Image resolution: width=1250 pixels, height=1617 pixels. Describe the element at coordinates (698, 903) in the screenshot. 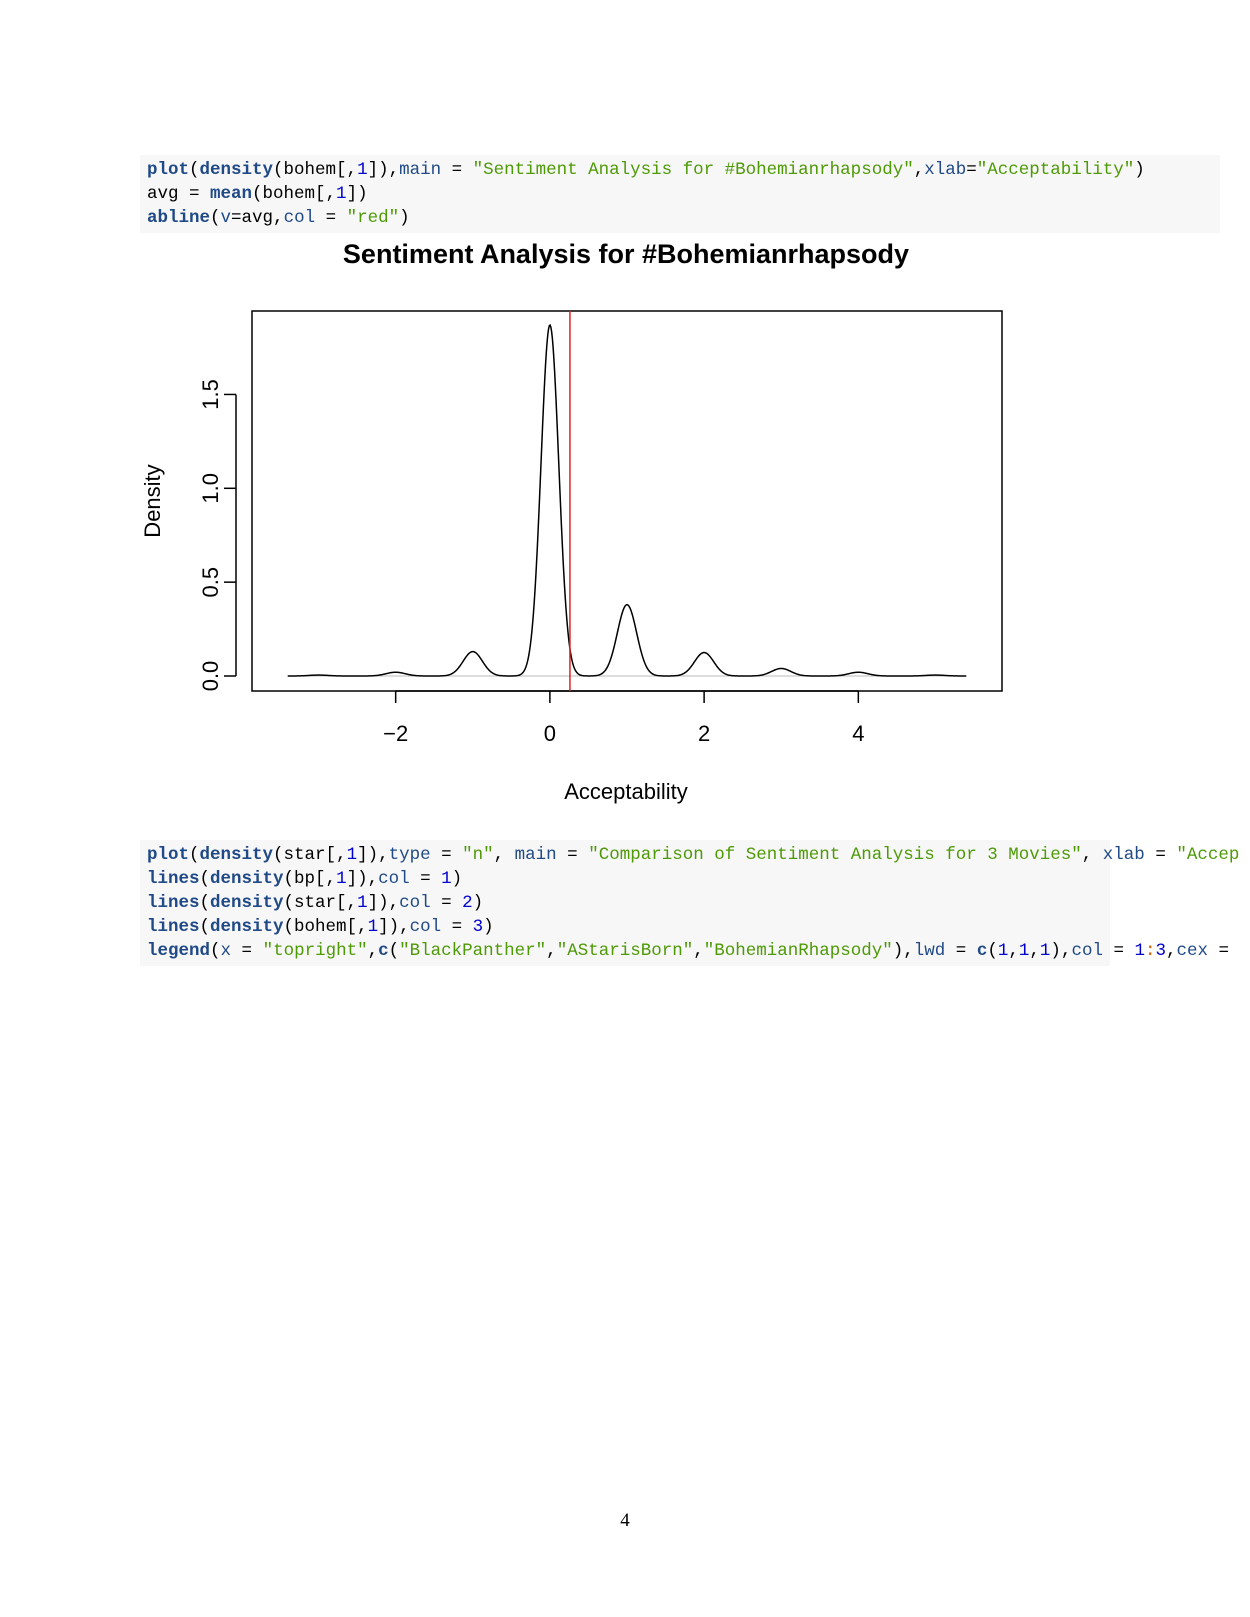

I see `code-line: lines(density(star[,1]),col = 2)` at that location.